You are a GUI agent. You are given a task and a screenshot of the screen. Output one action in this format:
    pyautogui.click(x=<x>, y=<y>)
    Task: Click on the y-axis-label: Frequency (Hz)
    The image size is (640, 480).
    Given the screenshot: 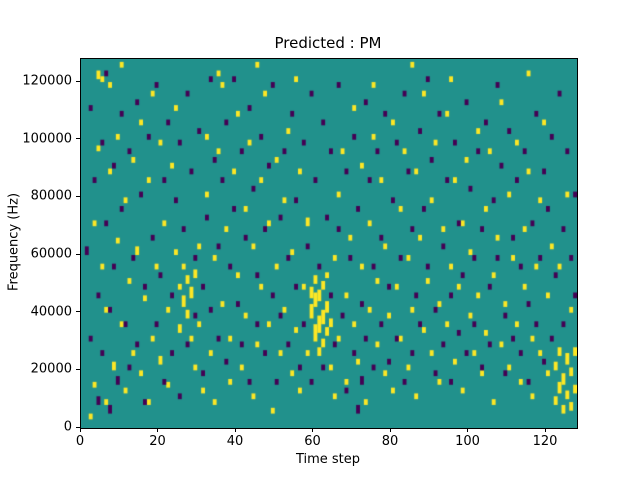 What is the action you would take?
    pyautogui.click(x=14, y=242)
    